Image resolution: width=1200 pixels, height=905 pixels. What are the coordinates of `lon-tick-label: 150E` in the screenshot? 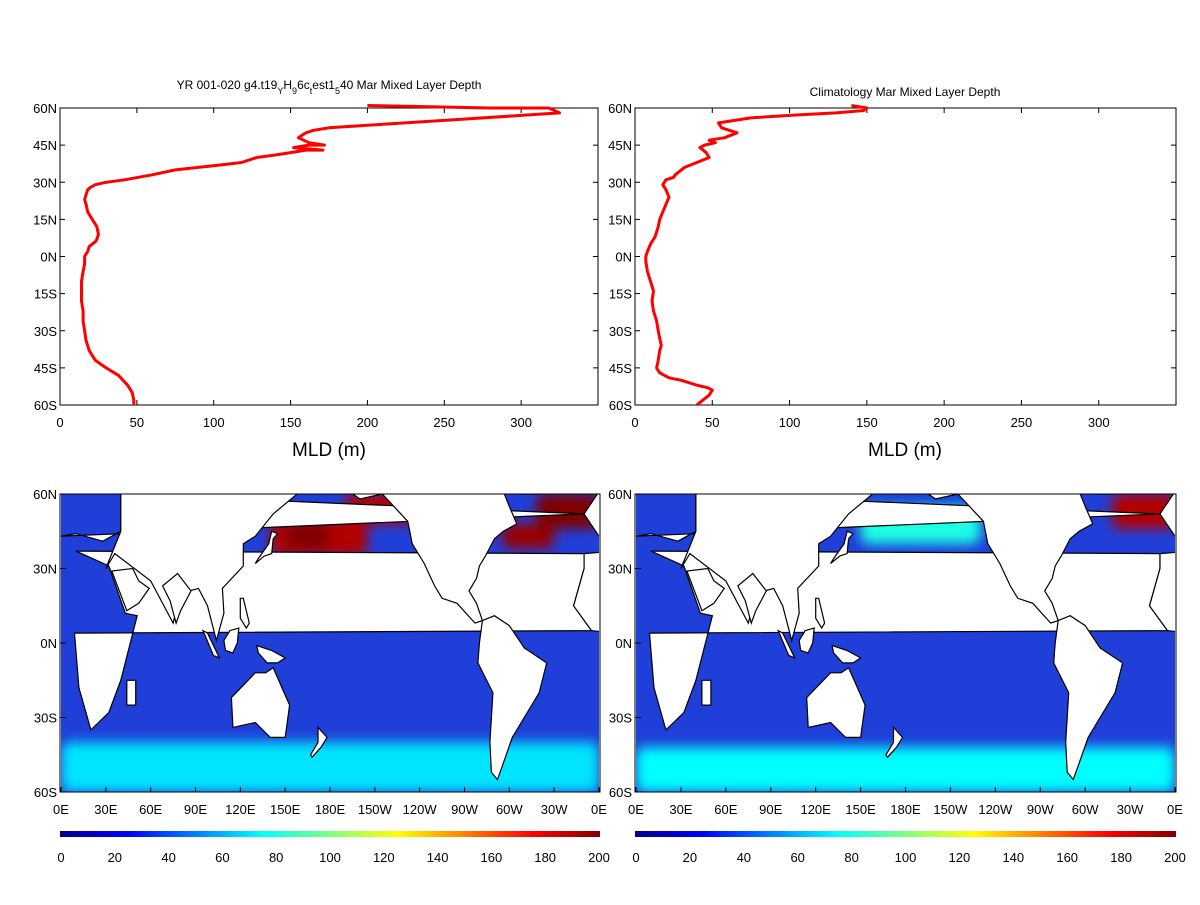 It's located at (285, 809).